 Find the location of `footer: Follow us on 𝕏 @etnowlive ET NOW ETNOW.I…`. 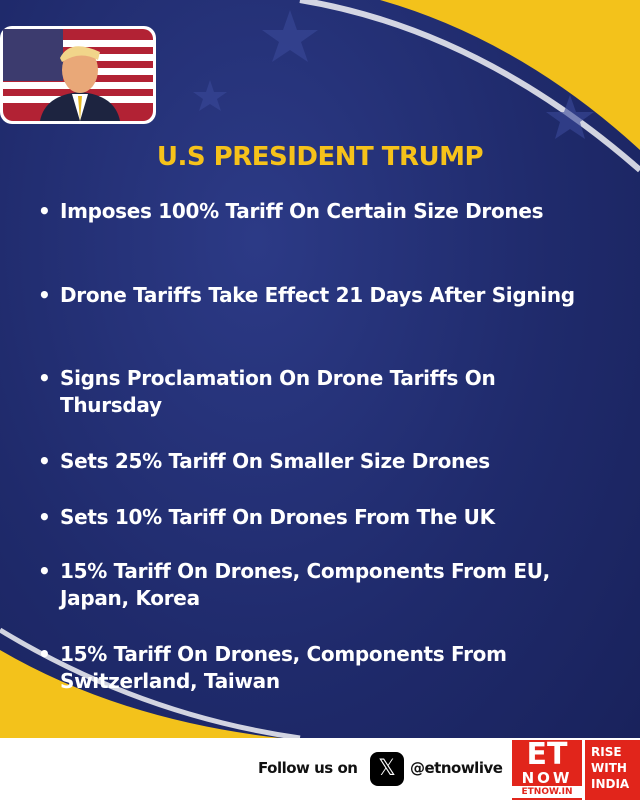

footer: Follow us on 𝕏 @etnowlive ET NOW ETNOW.I… is located at coordinates (320, 769).